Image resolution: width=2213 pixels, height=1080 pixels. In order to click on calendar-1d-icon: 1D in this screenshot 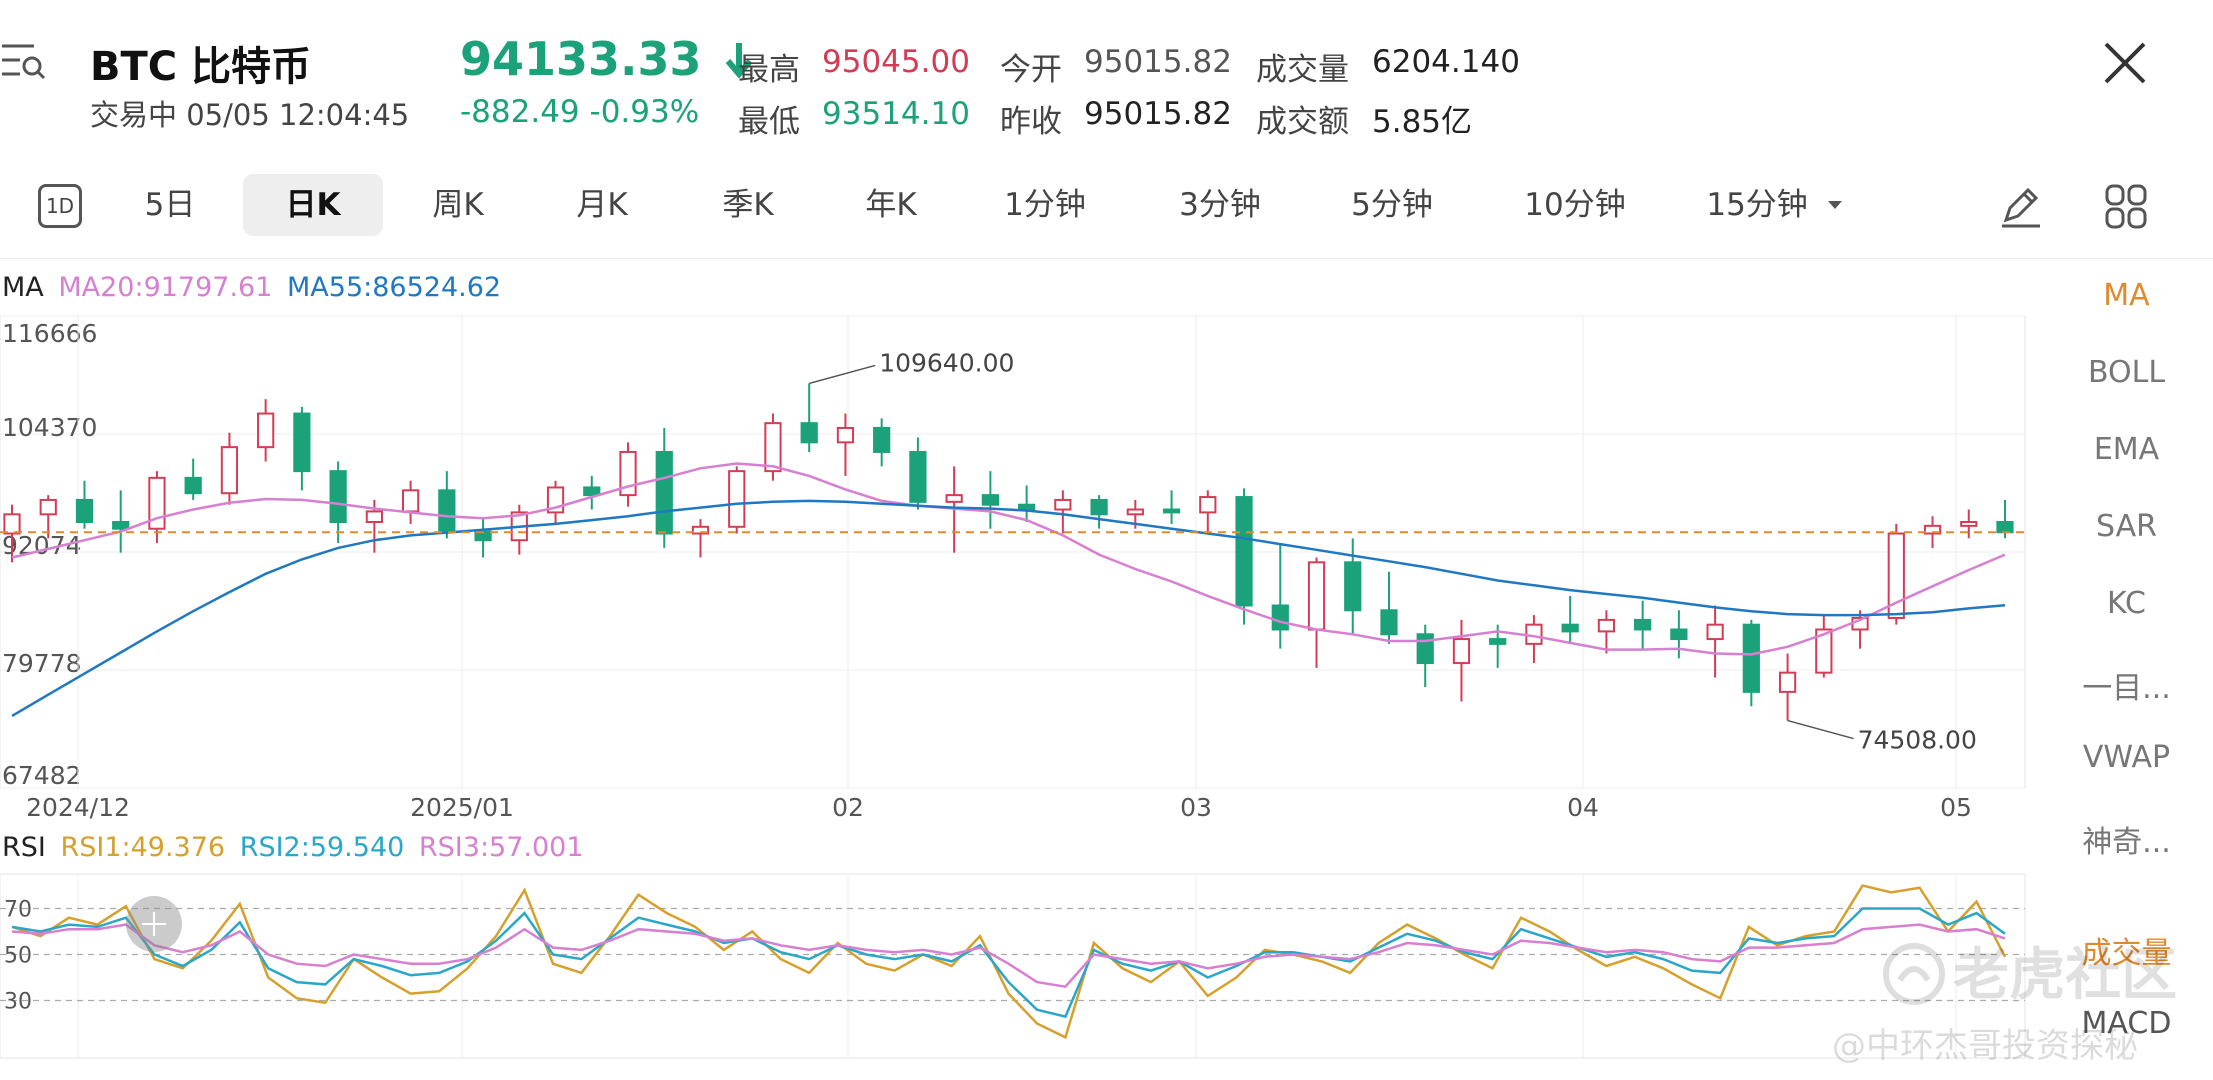, I will do `click(60, 206)`.